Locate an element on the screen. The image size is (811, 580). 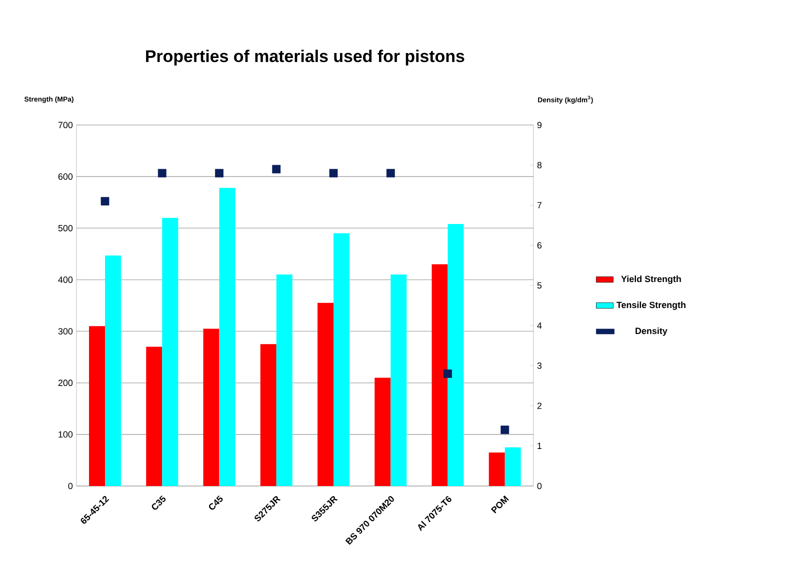
y2-tick-label: 7 is located at coordinates (539, 205).